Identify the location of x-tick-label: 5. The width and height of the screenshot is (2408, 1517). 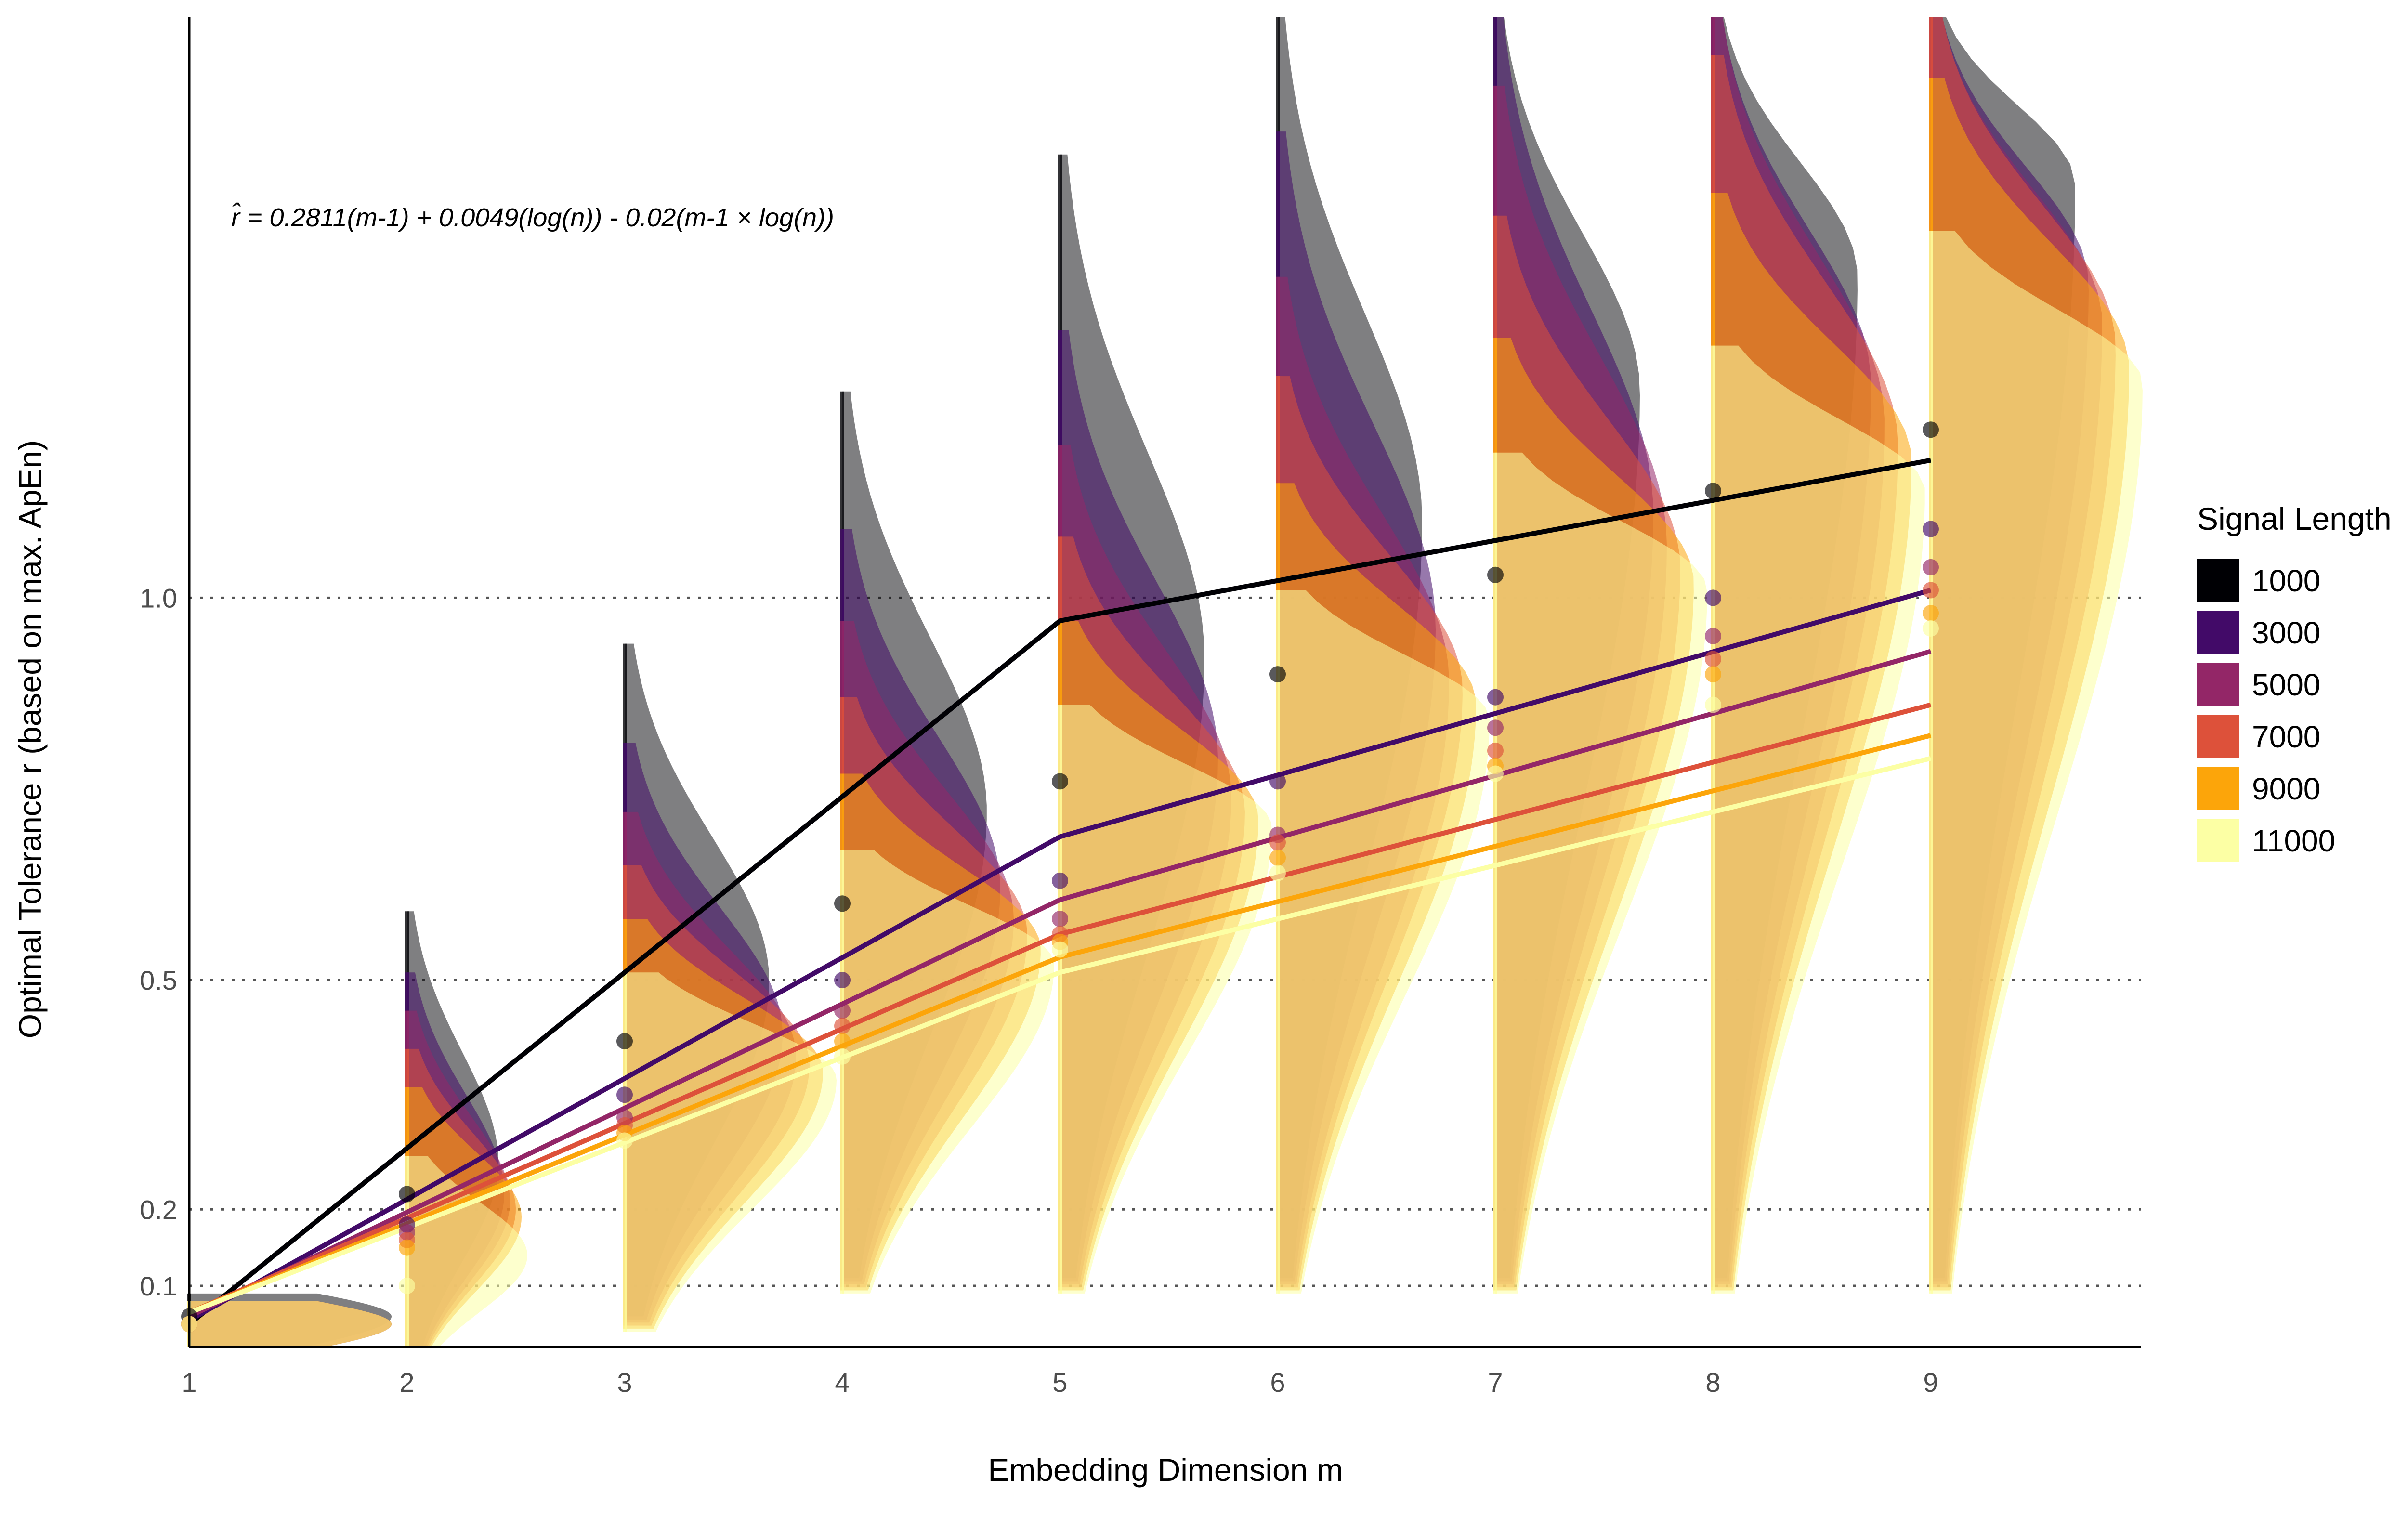
(1059, 1382).